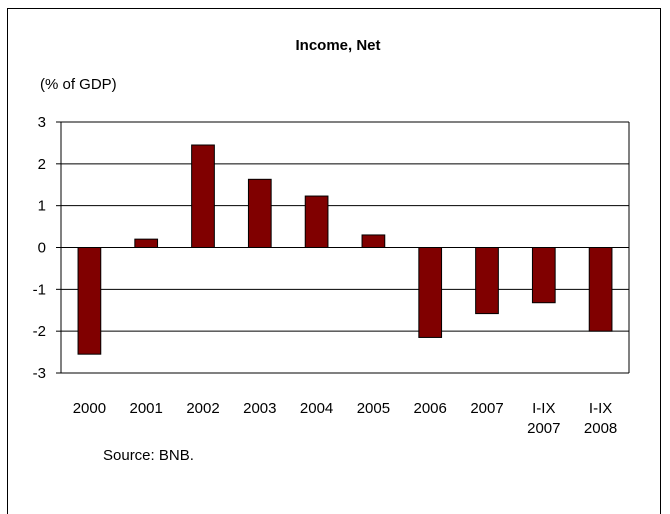  What do you see at coordinates (78, 84) in the screenshot?
I see `y-axis-unit-label: (% of GDP)` at bounding box center [78, 84].